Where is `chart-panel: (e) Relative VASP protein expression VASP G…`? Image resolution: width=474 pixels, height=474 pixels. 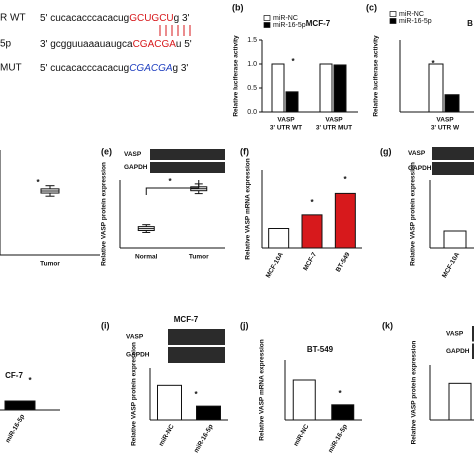 chart-panel: (e) Relative VASP protein expression VASP G… is located at coordinates (163, 206).